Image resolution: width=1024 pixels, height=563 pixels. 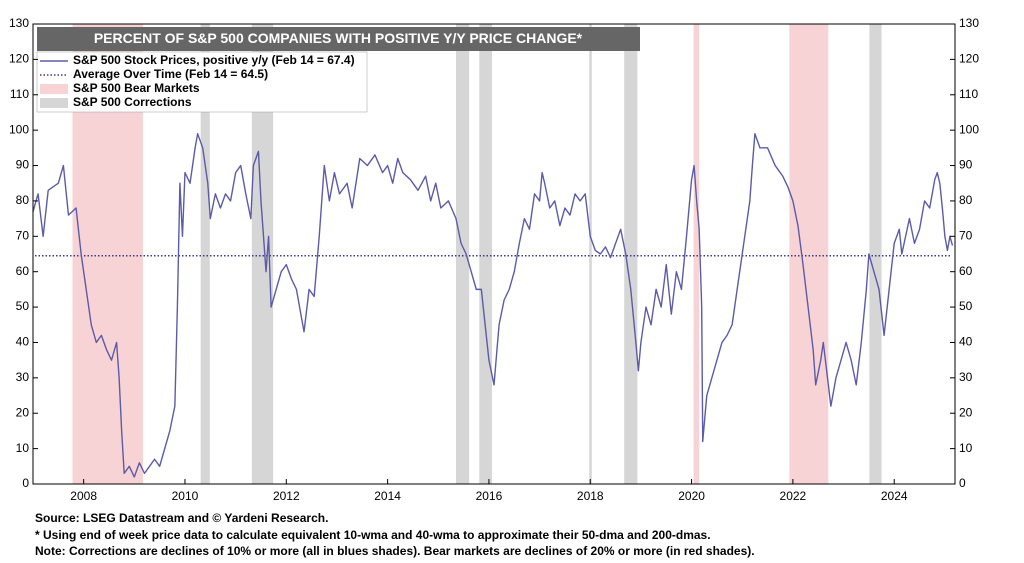 I want to click on legend, so click(x=202, y=82).